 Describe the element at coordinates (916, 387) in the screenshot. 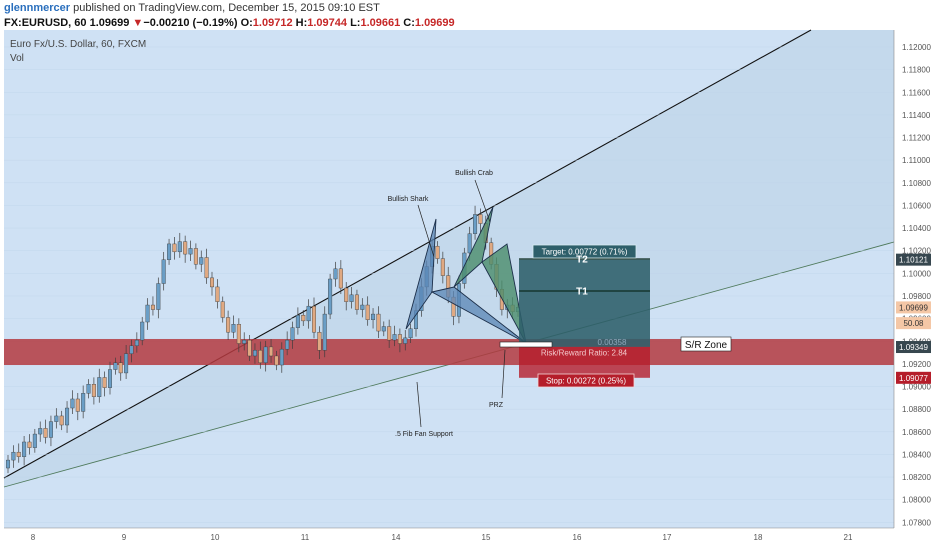

I see `y-tick-label: 1.09000` at that location.